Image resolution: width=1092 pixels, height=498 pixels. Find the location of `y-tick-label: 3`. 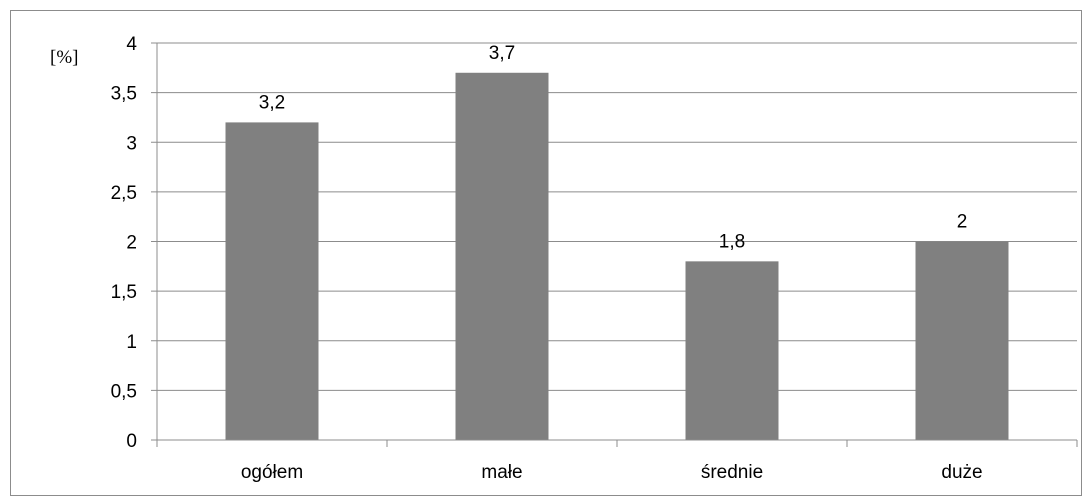

y-tick-label: 3 is located at coordinates (131, 143).